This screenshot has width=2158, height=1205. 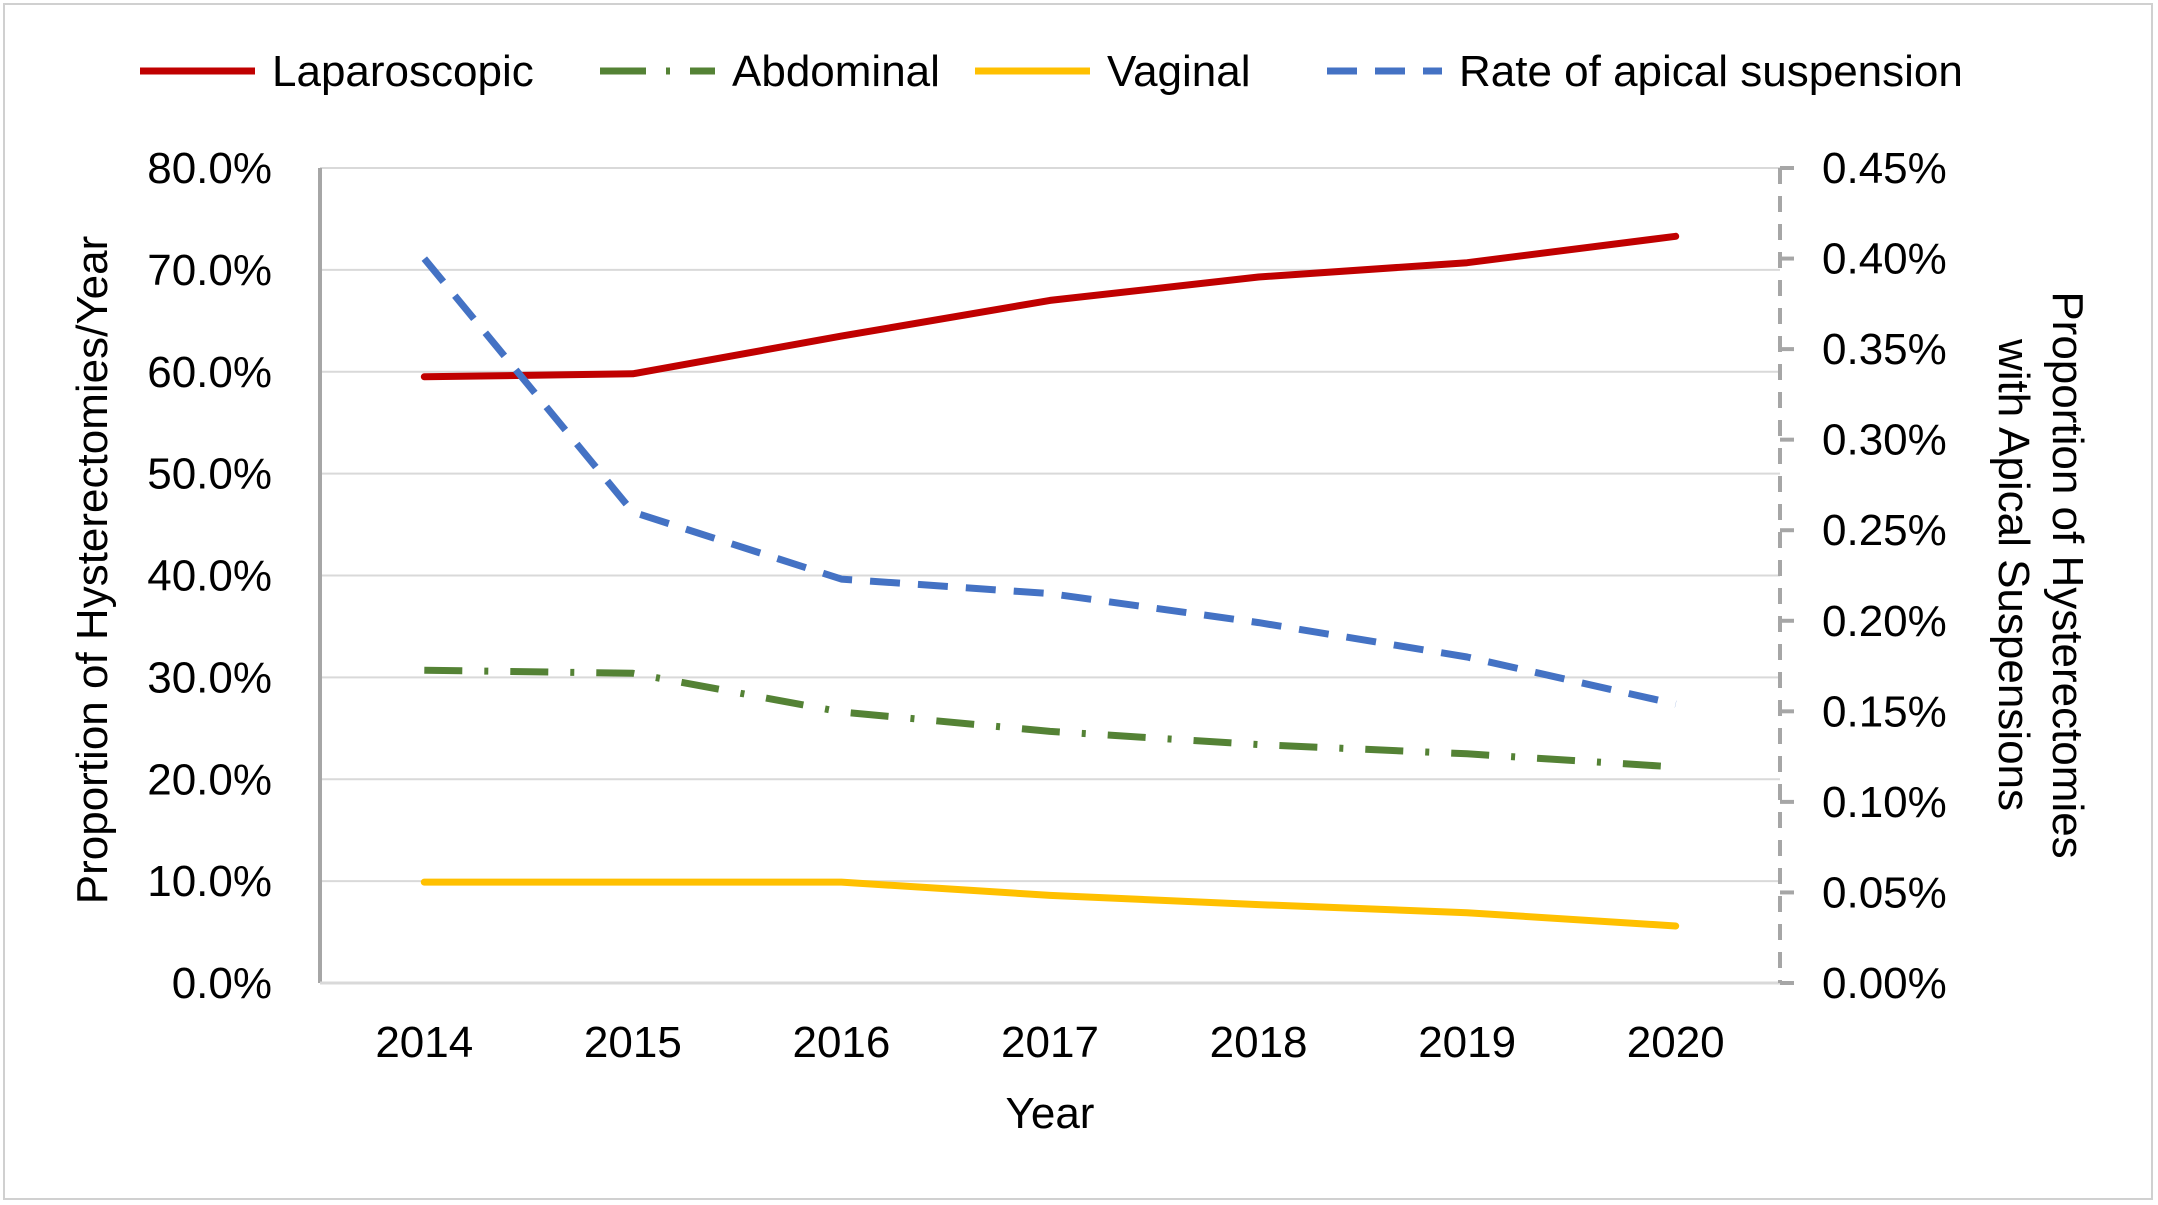 What do you see at coordinates (1050, 1113) in the screenshot?
I see `x-axis-title: Year` at bounding box center [1050, 1113].